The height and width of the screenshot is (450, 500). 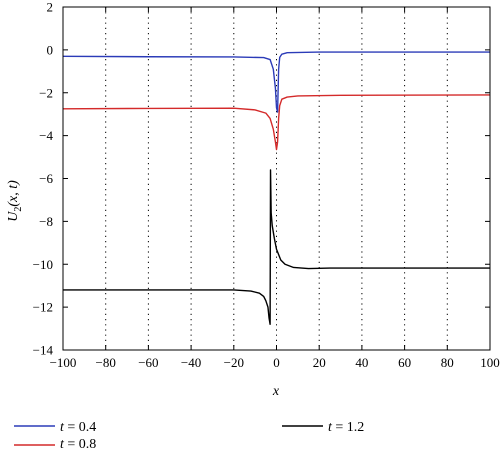 What do you see at coordinates (148, 362) in the screenshot?
I see `x-tick-label: −60` at bounding box center [148, 362].